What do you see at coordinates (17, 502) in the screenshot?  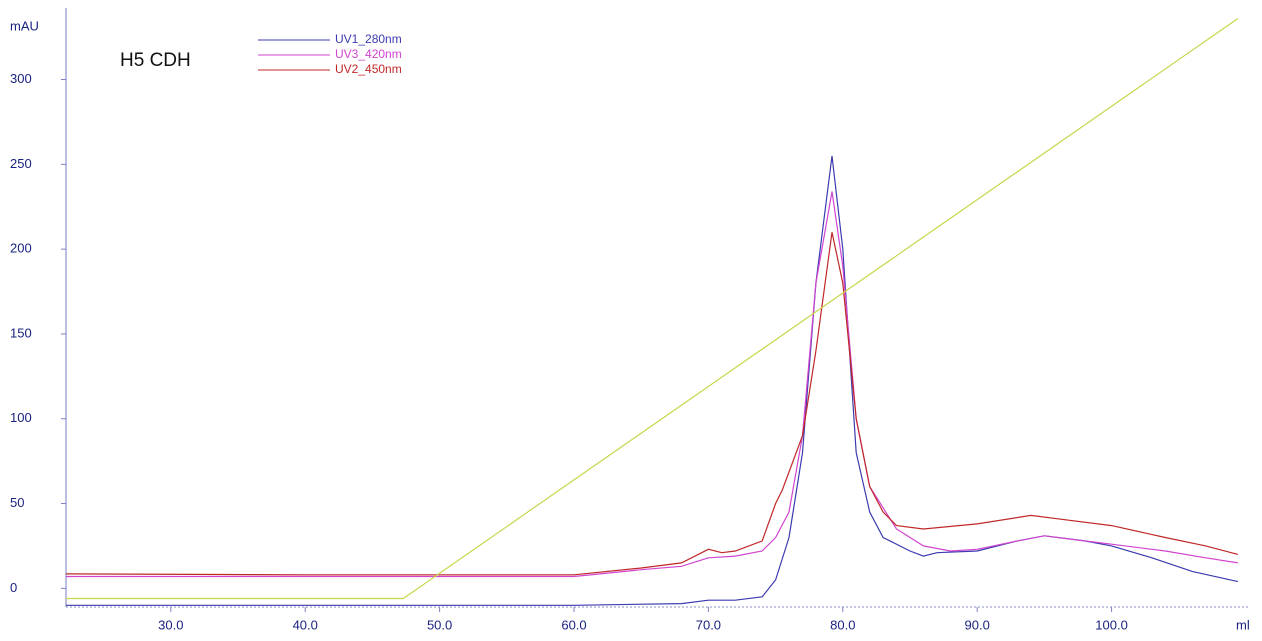 I see `y-tick-label: 50` at bounding box center [17, 502].